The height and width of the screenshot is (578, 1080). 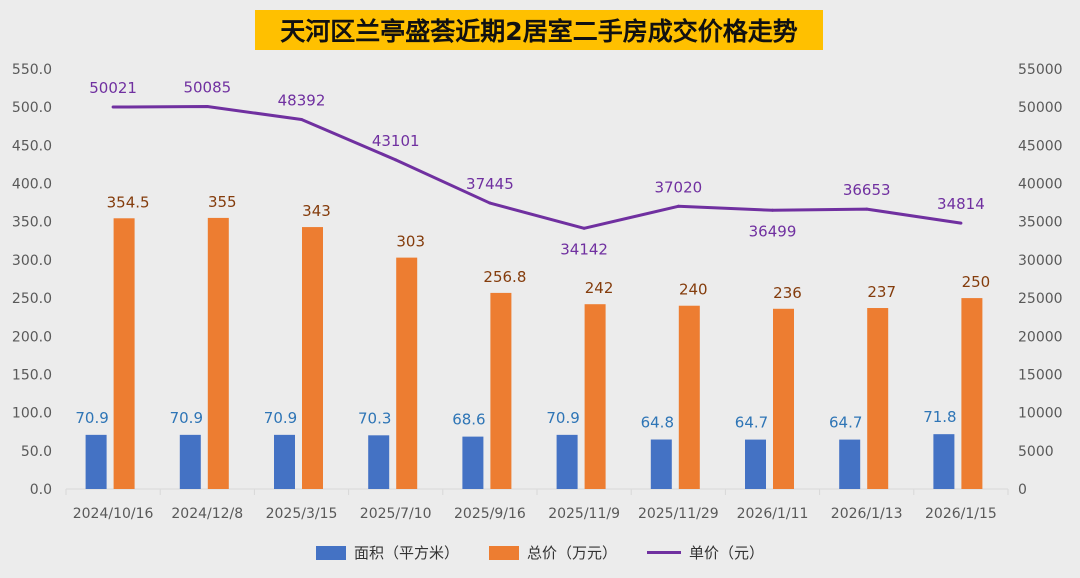 What do you see at coordinates (1040, 261) in the screenshot?
I see `y-right-tick-label: 30000` at bounding box center [1040, 261].